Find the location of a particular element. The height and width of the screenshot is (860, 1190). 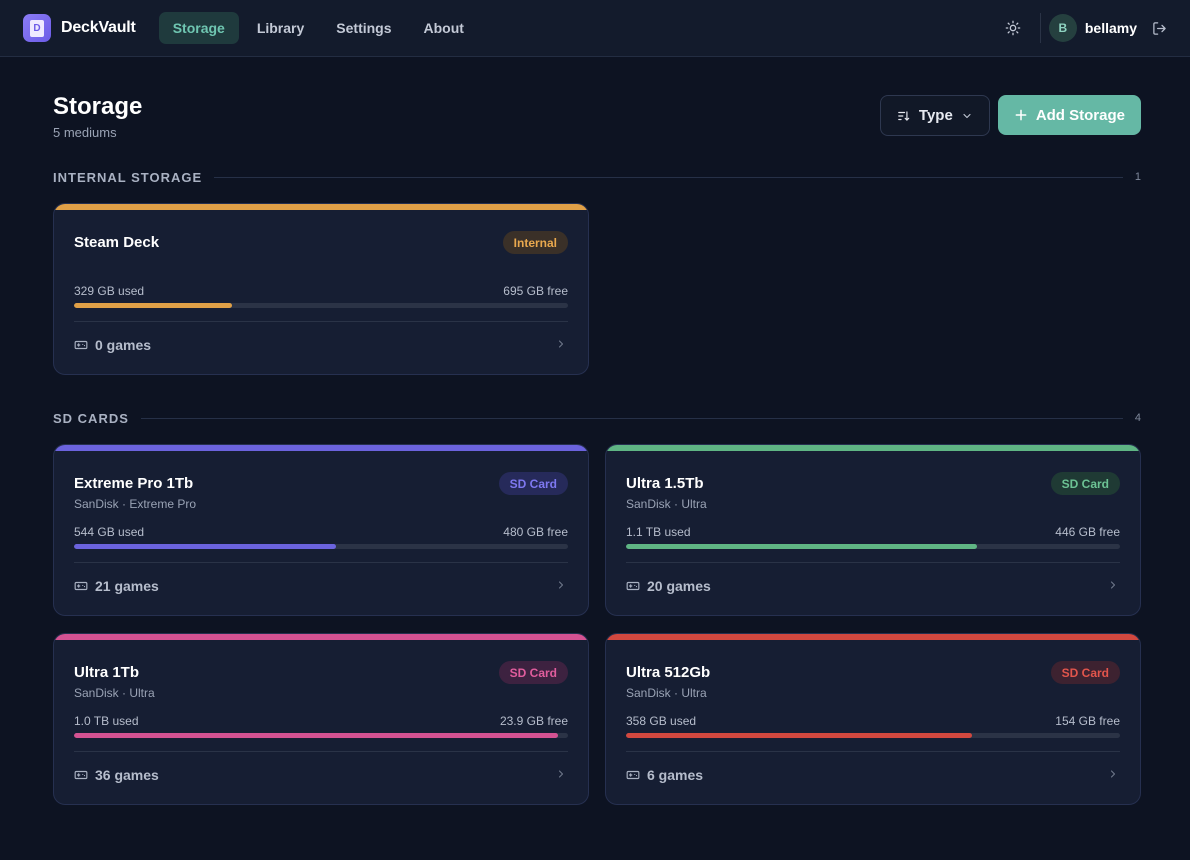

main-nav: Storage Library Settings About is located at coordinates (318, 28).